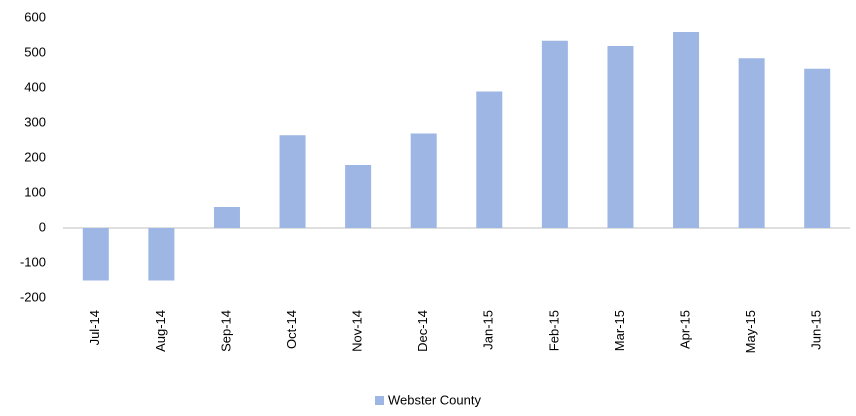 Image resolution: width=856 pixels, height=416 pixels. Describe the element at coordinates (33, 261) in the screenshot. I see `y-tick-label: -100` at that location.